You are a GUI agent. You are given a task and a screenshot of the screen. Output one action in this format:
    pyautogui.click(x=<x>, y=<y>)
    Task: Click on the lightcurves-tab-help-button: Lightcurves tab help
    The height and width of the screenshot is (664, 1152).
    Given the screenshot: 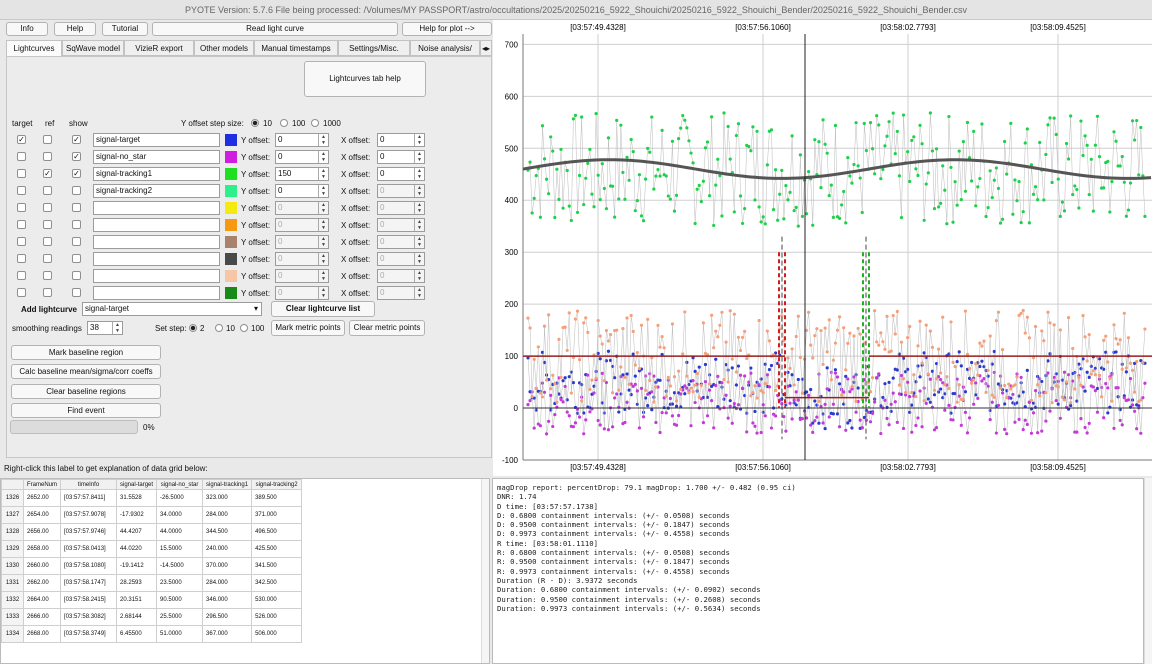 What is the action you would take?
    pyautogui.click(x=365, y=79)
    